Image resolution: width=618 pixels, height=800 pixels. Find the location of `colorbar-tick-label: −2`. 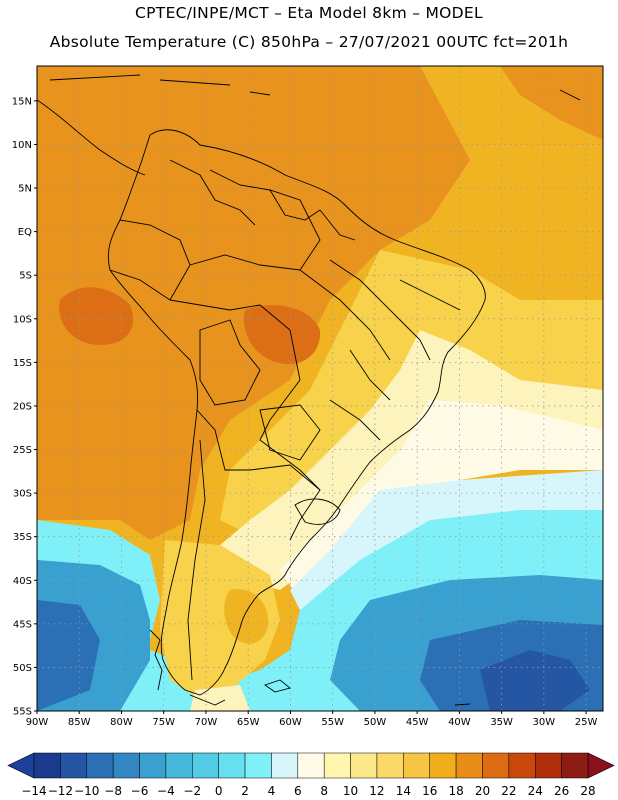

colorbar-tick-label: −2 is located at coordinates (192, 791).